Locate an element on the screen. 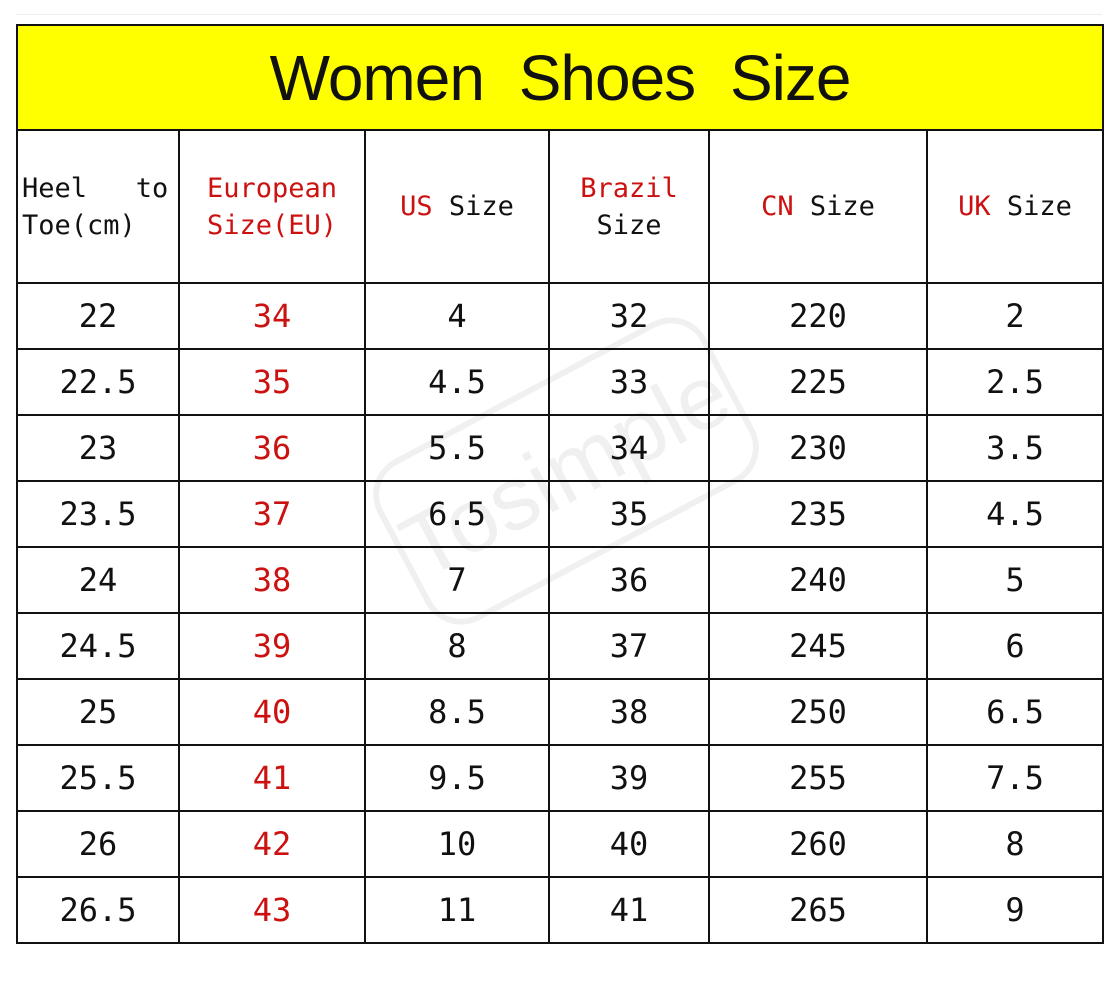 This screenshot has height=982, width=1118. cell-uk: 4.5 is located at coordinates (1015, 514).